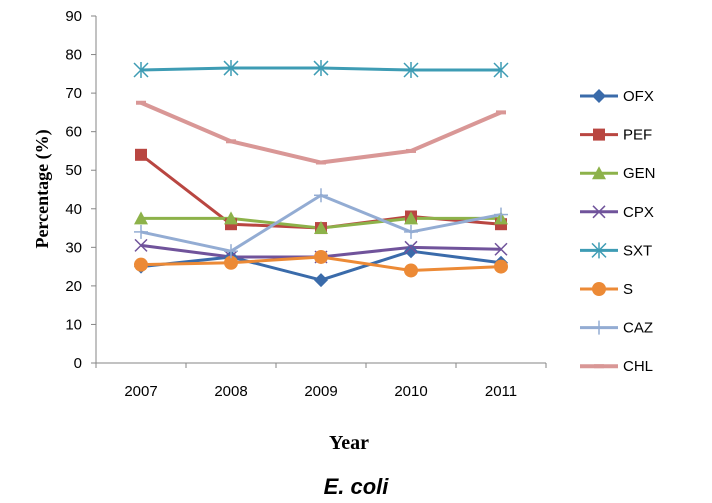  I want to click on legend-item-sxt: SXT, so click(616, 250).